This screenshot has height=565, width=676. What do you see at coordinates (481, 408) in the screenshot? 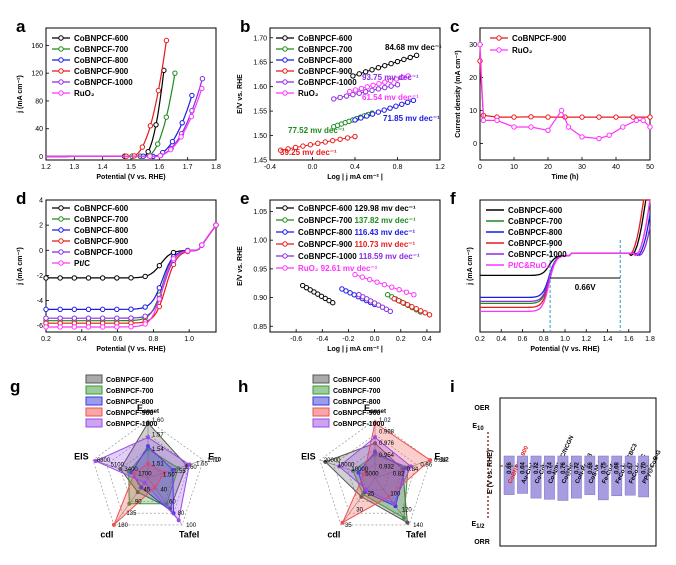
I see `oer-label: OER` at bounding box center [481, 408].